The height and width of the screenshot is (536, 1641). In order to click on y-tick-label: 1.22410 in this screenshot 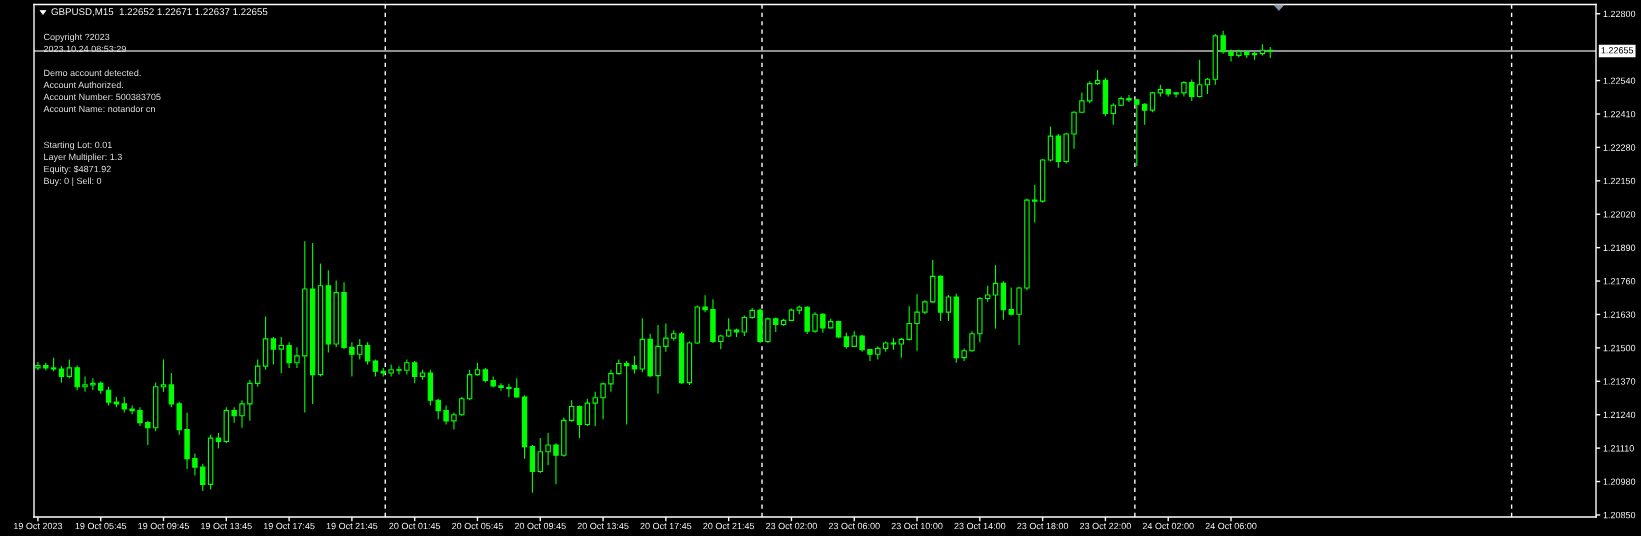, I will do `click(1619, 114)`.